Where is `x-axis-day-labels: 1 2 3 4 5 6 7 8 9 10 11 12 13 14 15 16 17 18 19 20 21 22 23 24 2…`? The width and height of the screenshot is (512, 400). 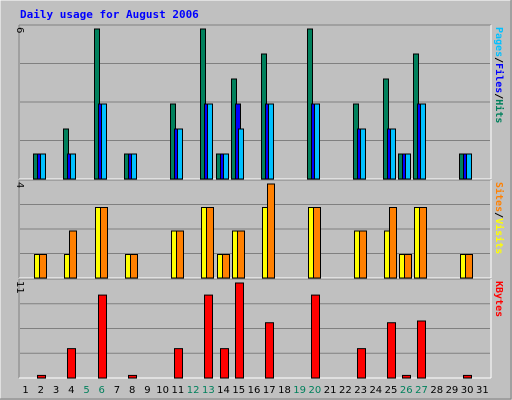
x-axis-day-labels: 1 2 3 4 5 6 7 8 9 10 11 12 13 14 15 16 17 18 19 20 21 22 23 24 2… is located at coordinates (255, 390).